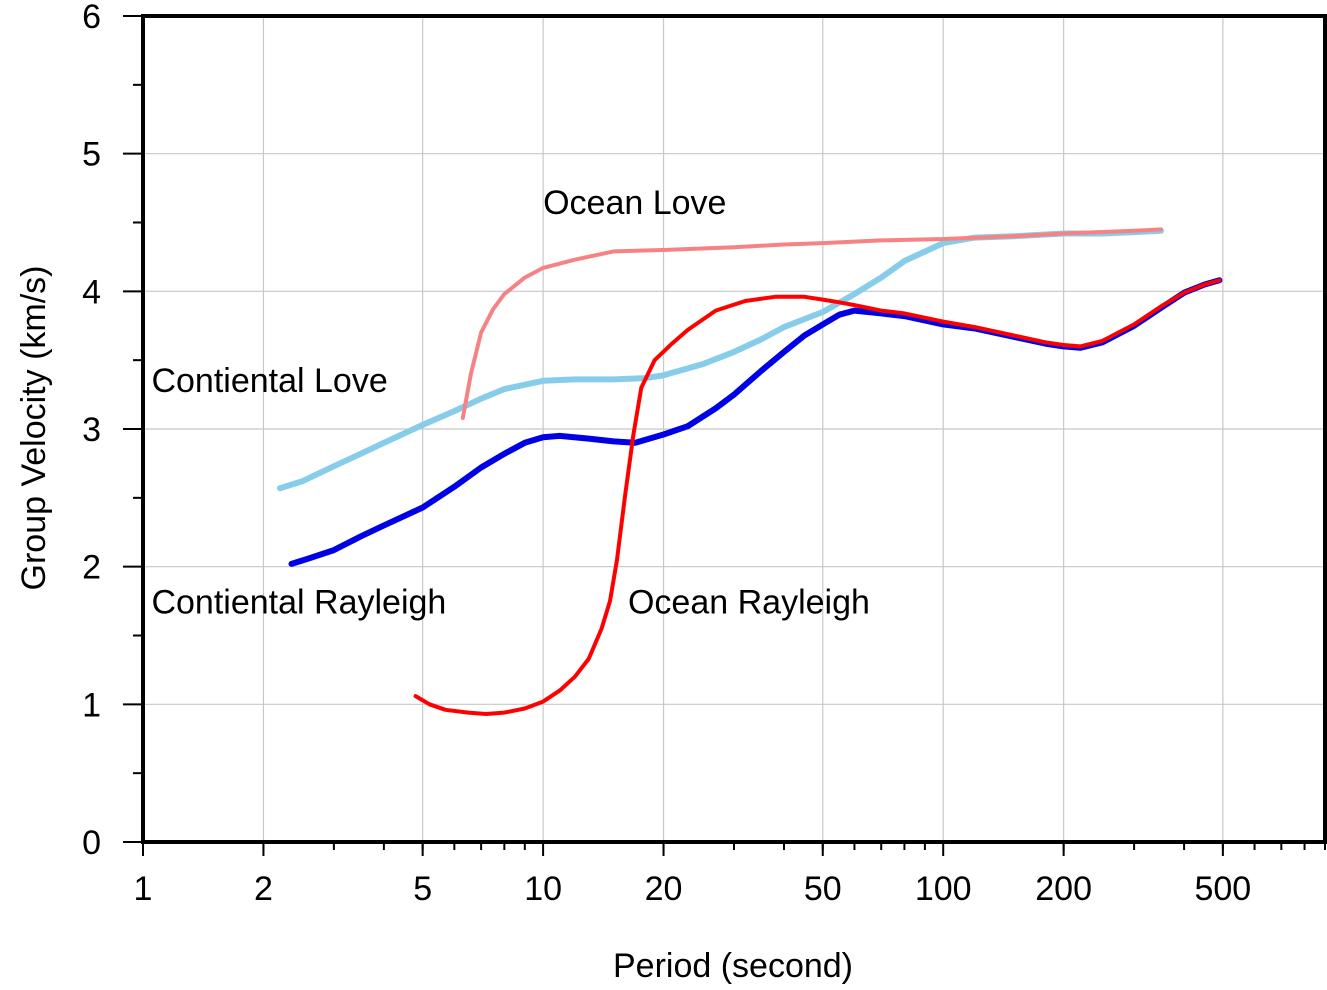 The height and width of the screenshot is (990, 1327). Describe the element at coordinates (1222, 889) in the screenshot. I see `x-tick-label: 500` at that location.